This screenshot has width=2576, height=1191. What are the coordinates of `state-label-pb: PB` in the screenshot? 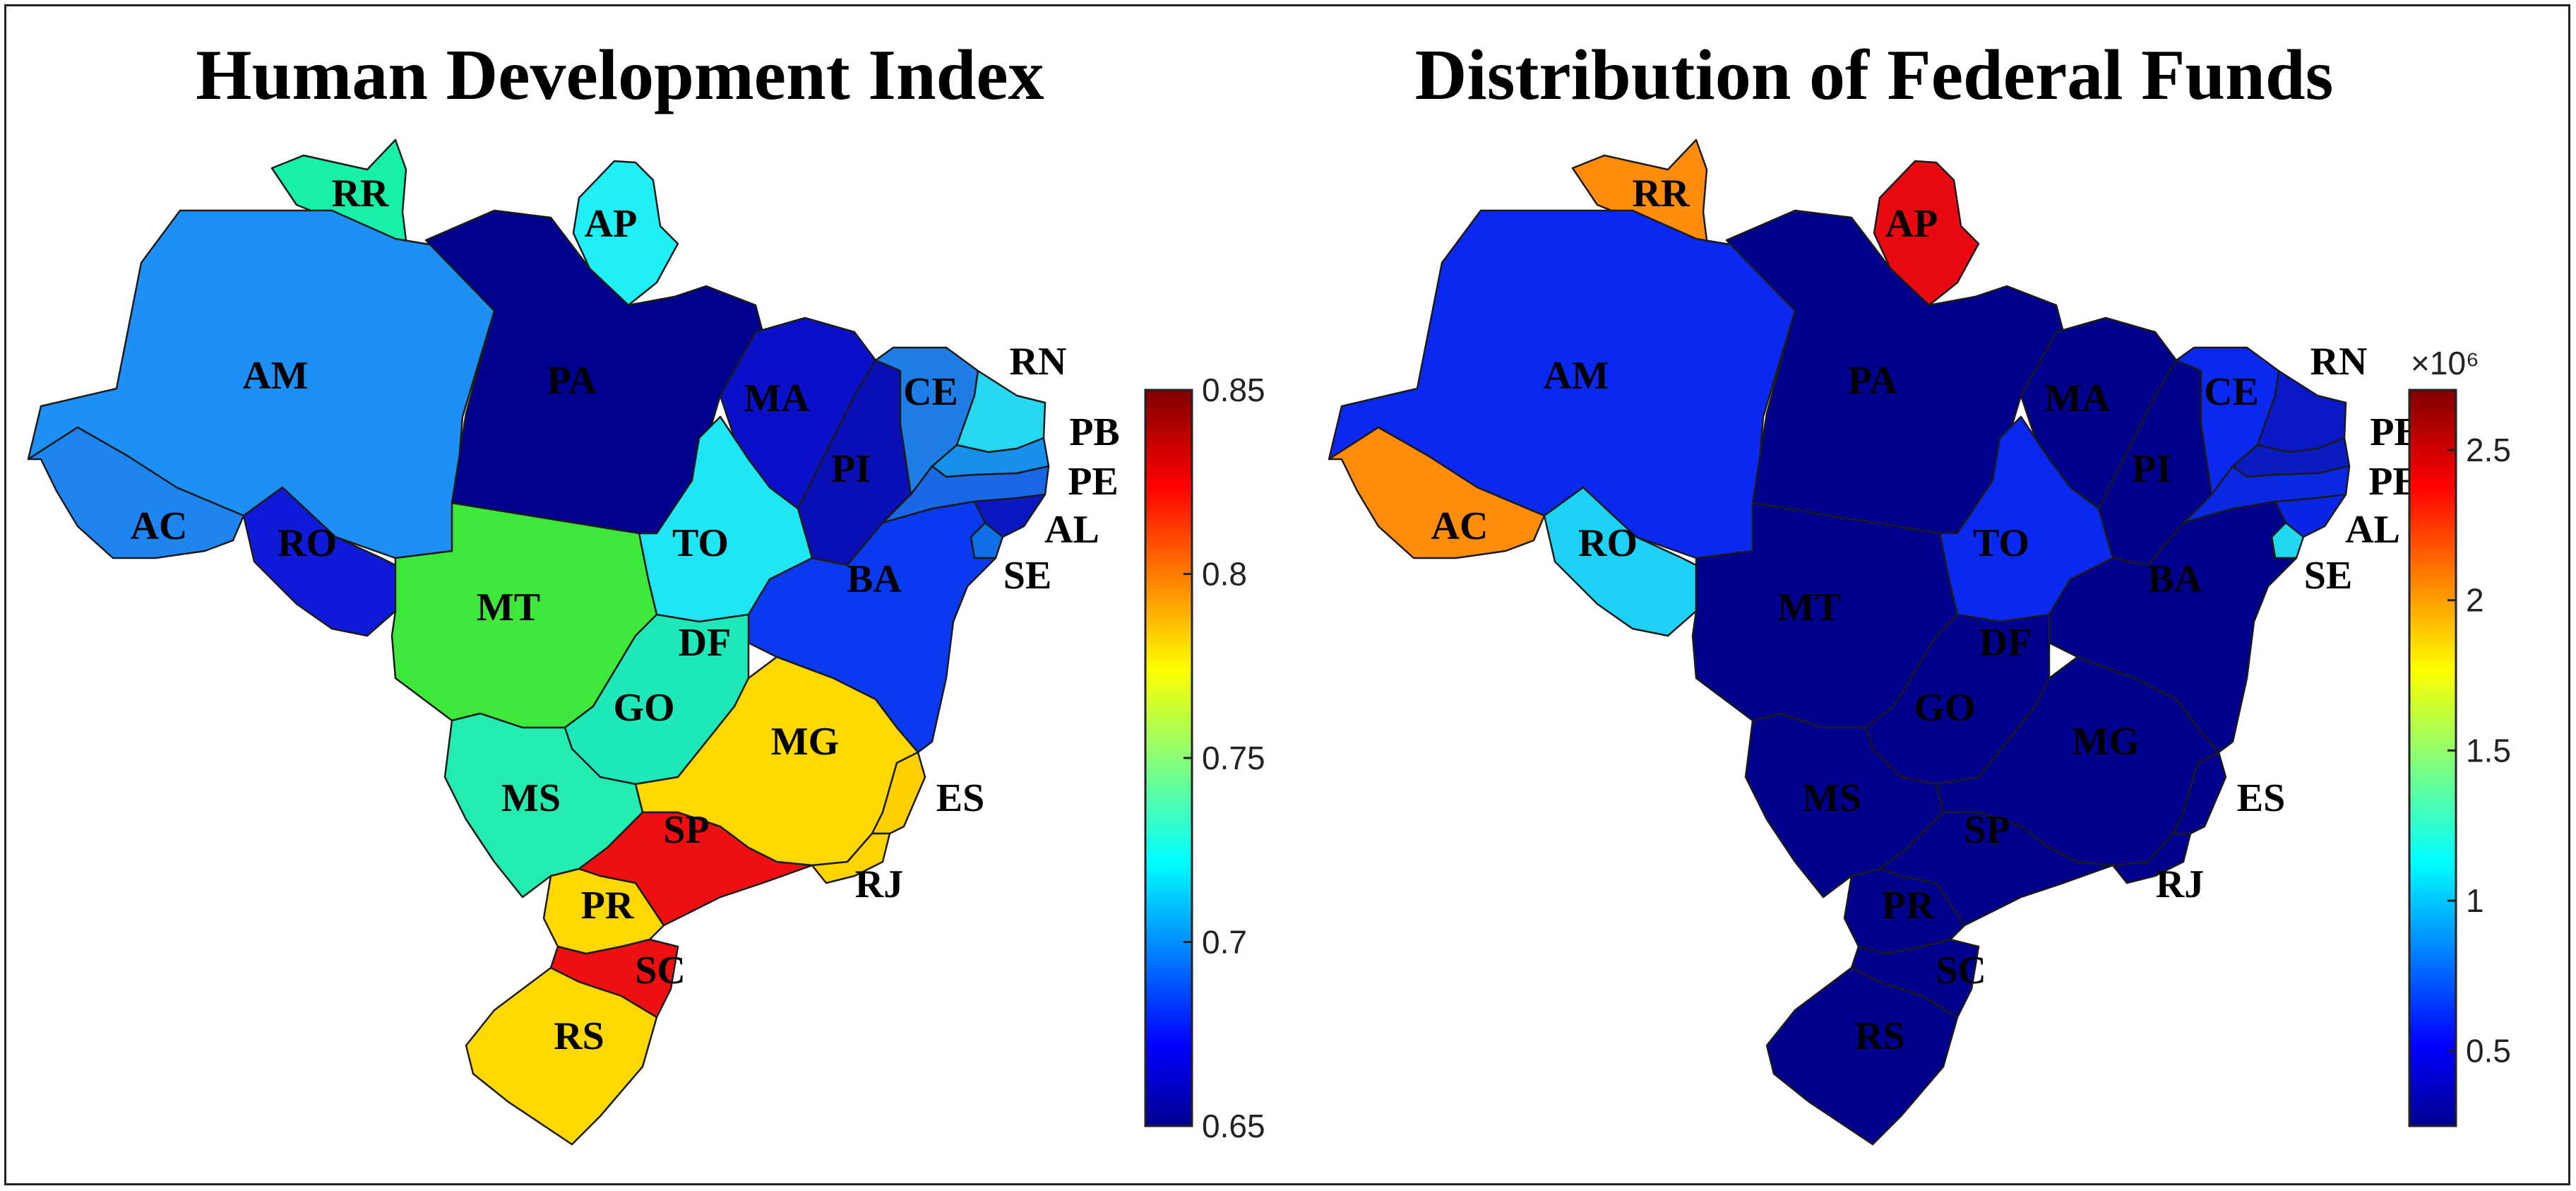 It's located at (1094, 432).